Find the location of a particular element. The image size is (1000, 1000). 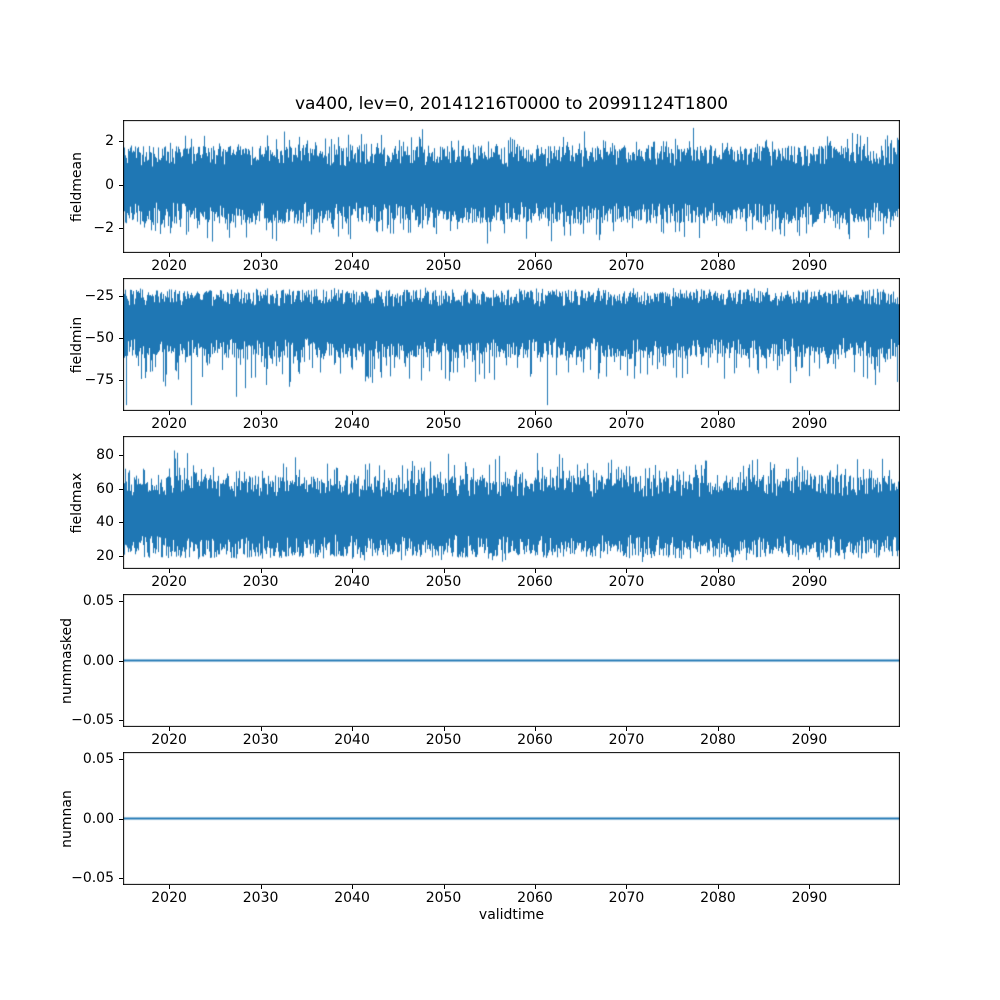

y-tick-label: 2 is located at coordinates (109, 141).